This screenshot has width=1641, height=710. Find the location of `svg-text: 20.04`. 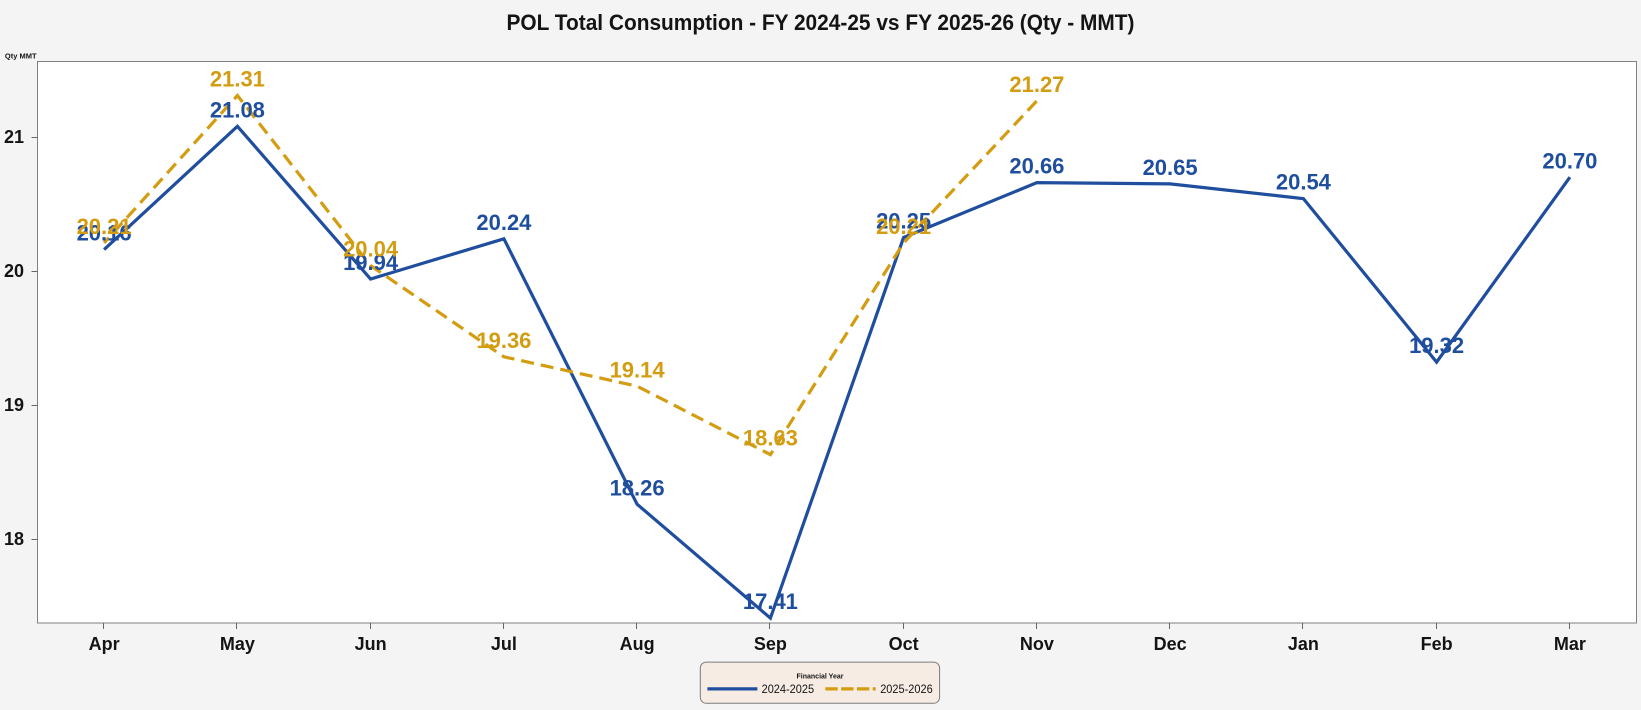

svg-text: 20.04 is located at coordinates (371, 249).